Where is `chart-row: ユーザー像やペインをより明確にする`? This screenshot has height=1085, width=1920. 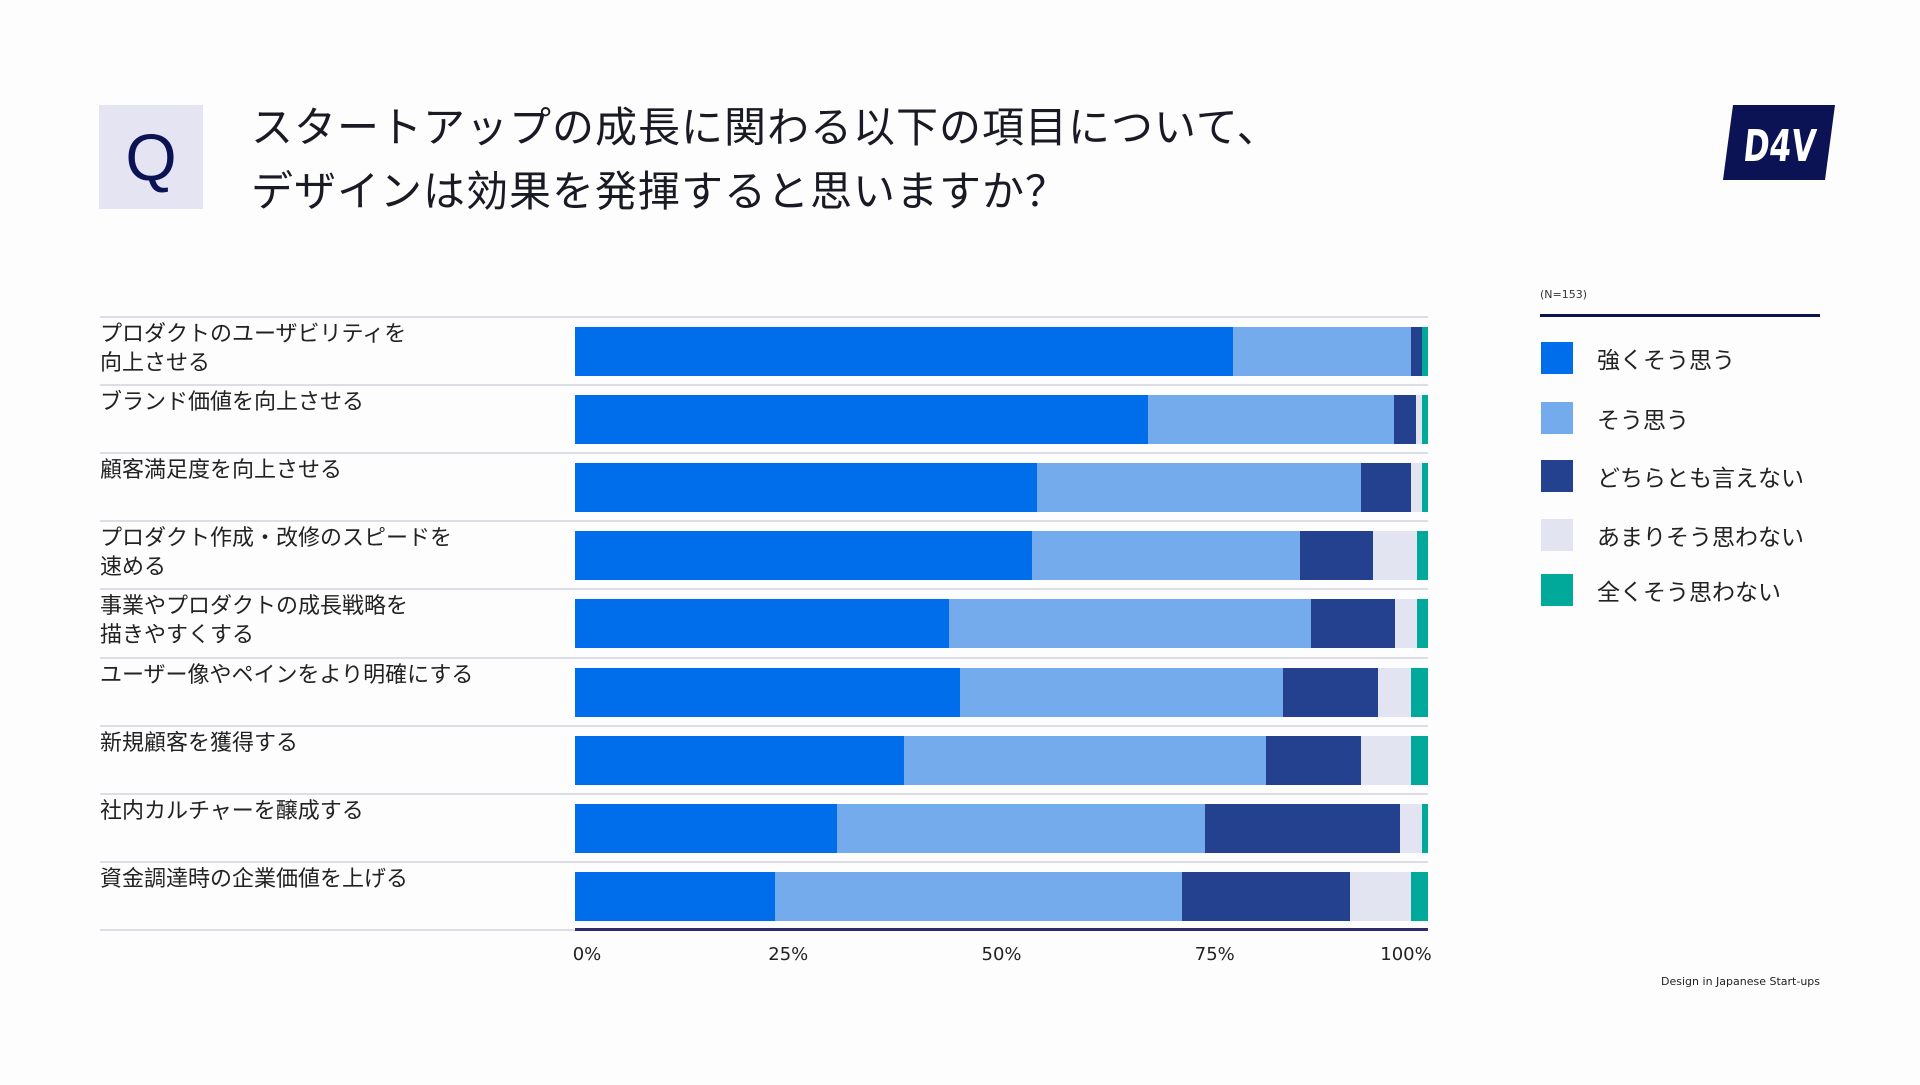
chart-row: ユーザー像やペインをより明確にする is located at coordinates (764, 691).